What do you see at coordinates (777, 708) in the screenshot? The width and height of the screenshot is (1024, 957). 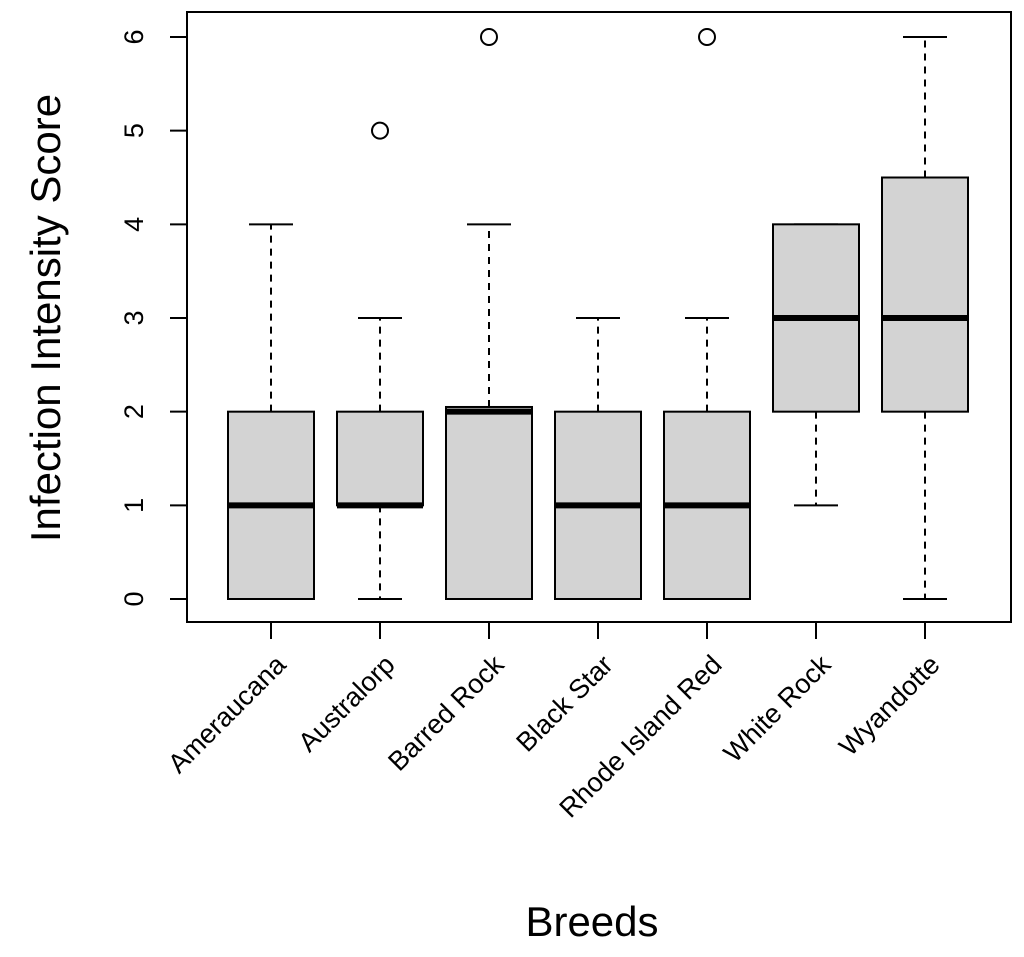 I see `x-tick-label: White Rock` at bounding box center [777, 708].